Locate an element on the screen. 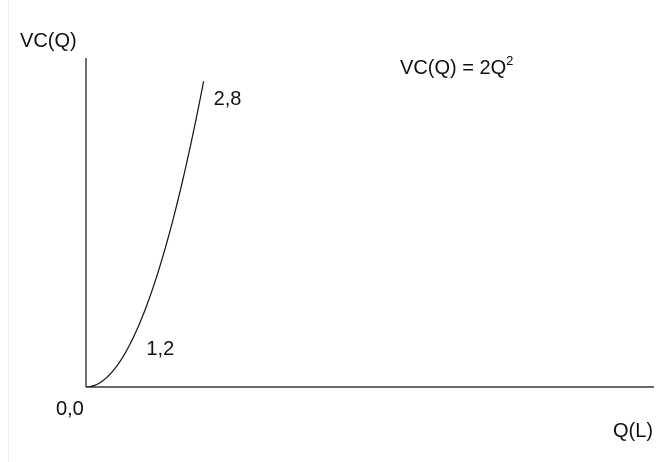 This screenshot has height=462, width=665. y-axis-label: VC(Q) is located at coordinates (48, 41).